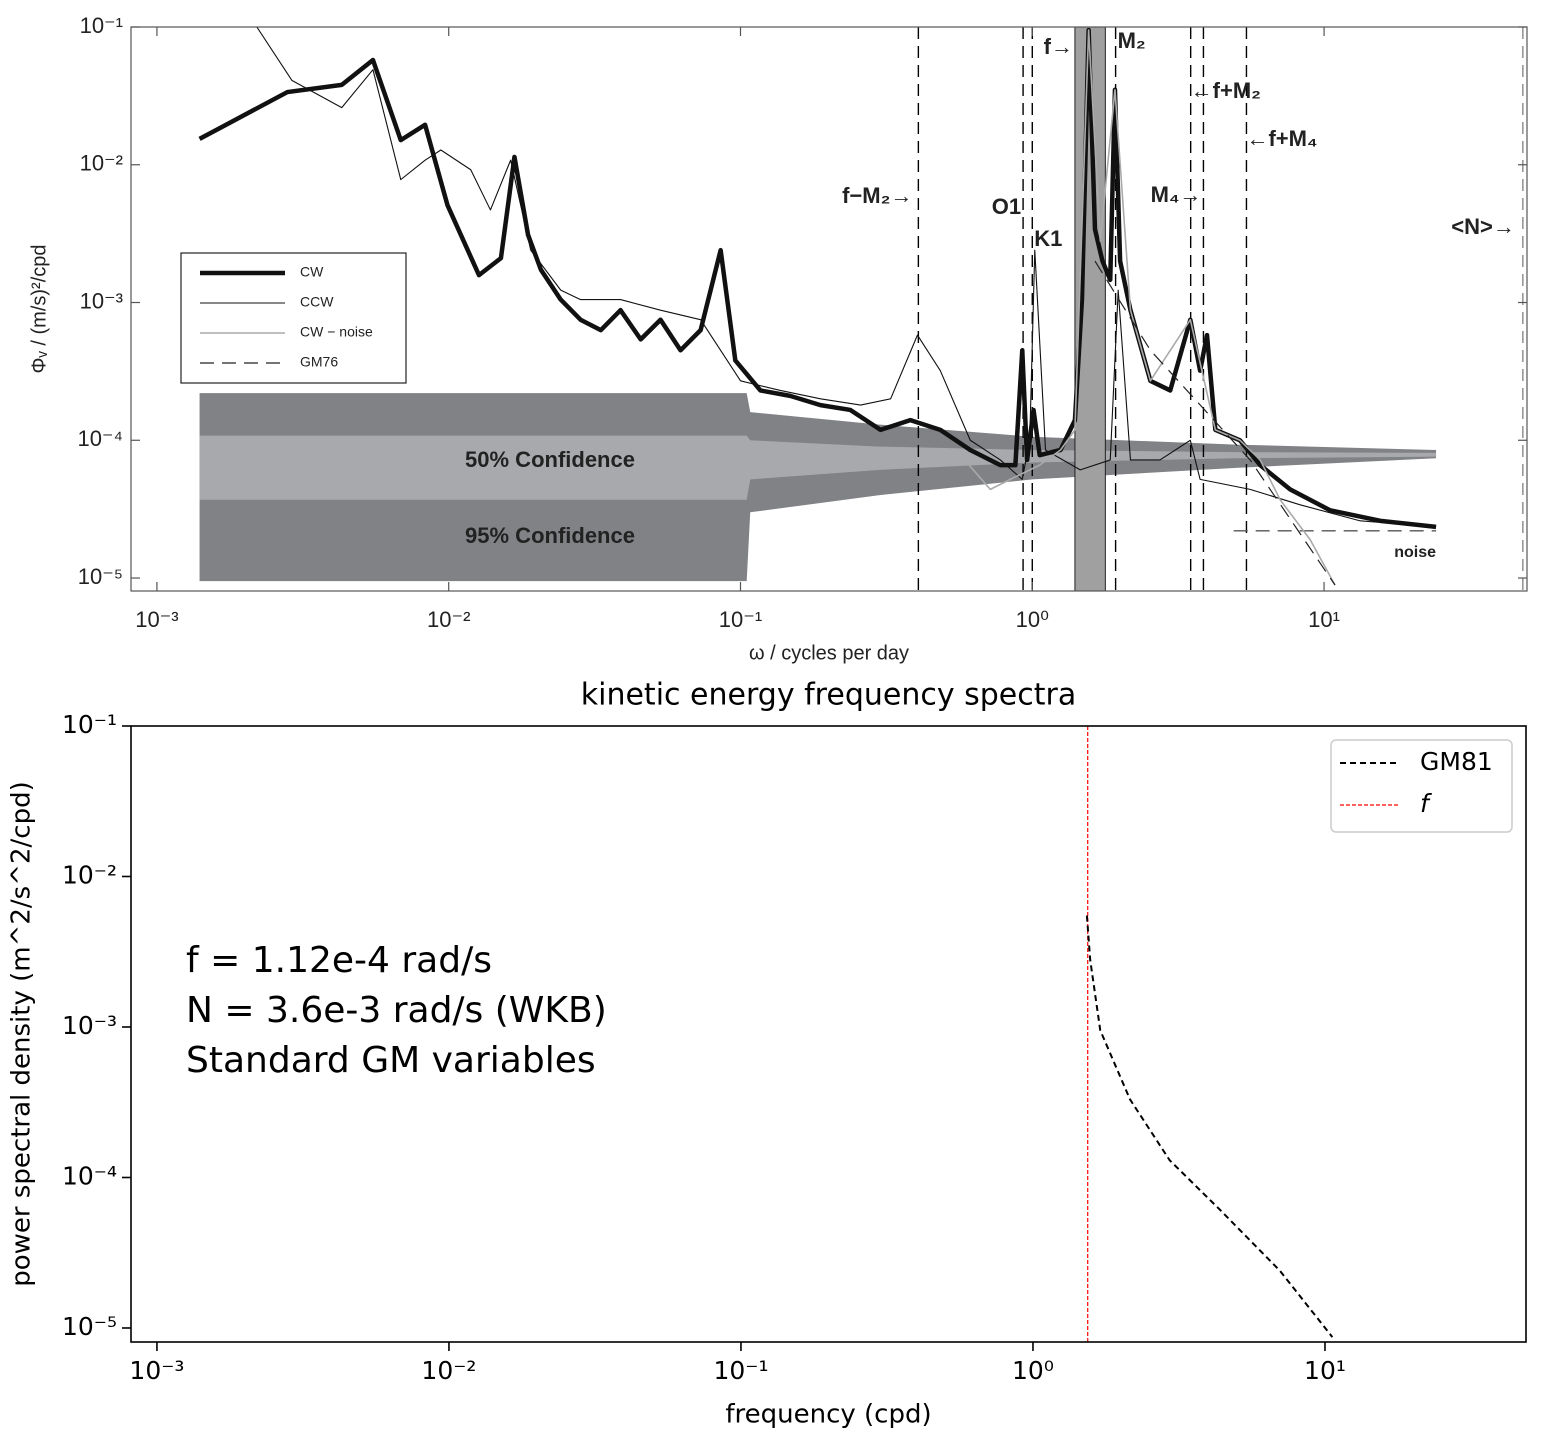 This screenshot has height=1440, width=1552. I want to click on chart-title: kinetic energy frequency spectra, so click(828, 695).